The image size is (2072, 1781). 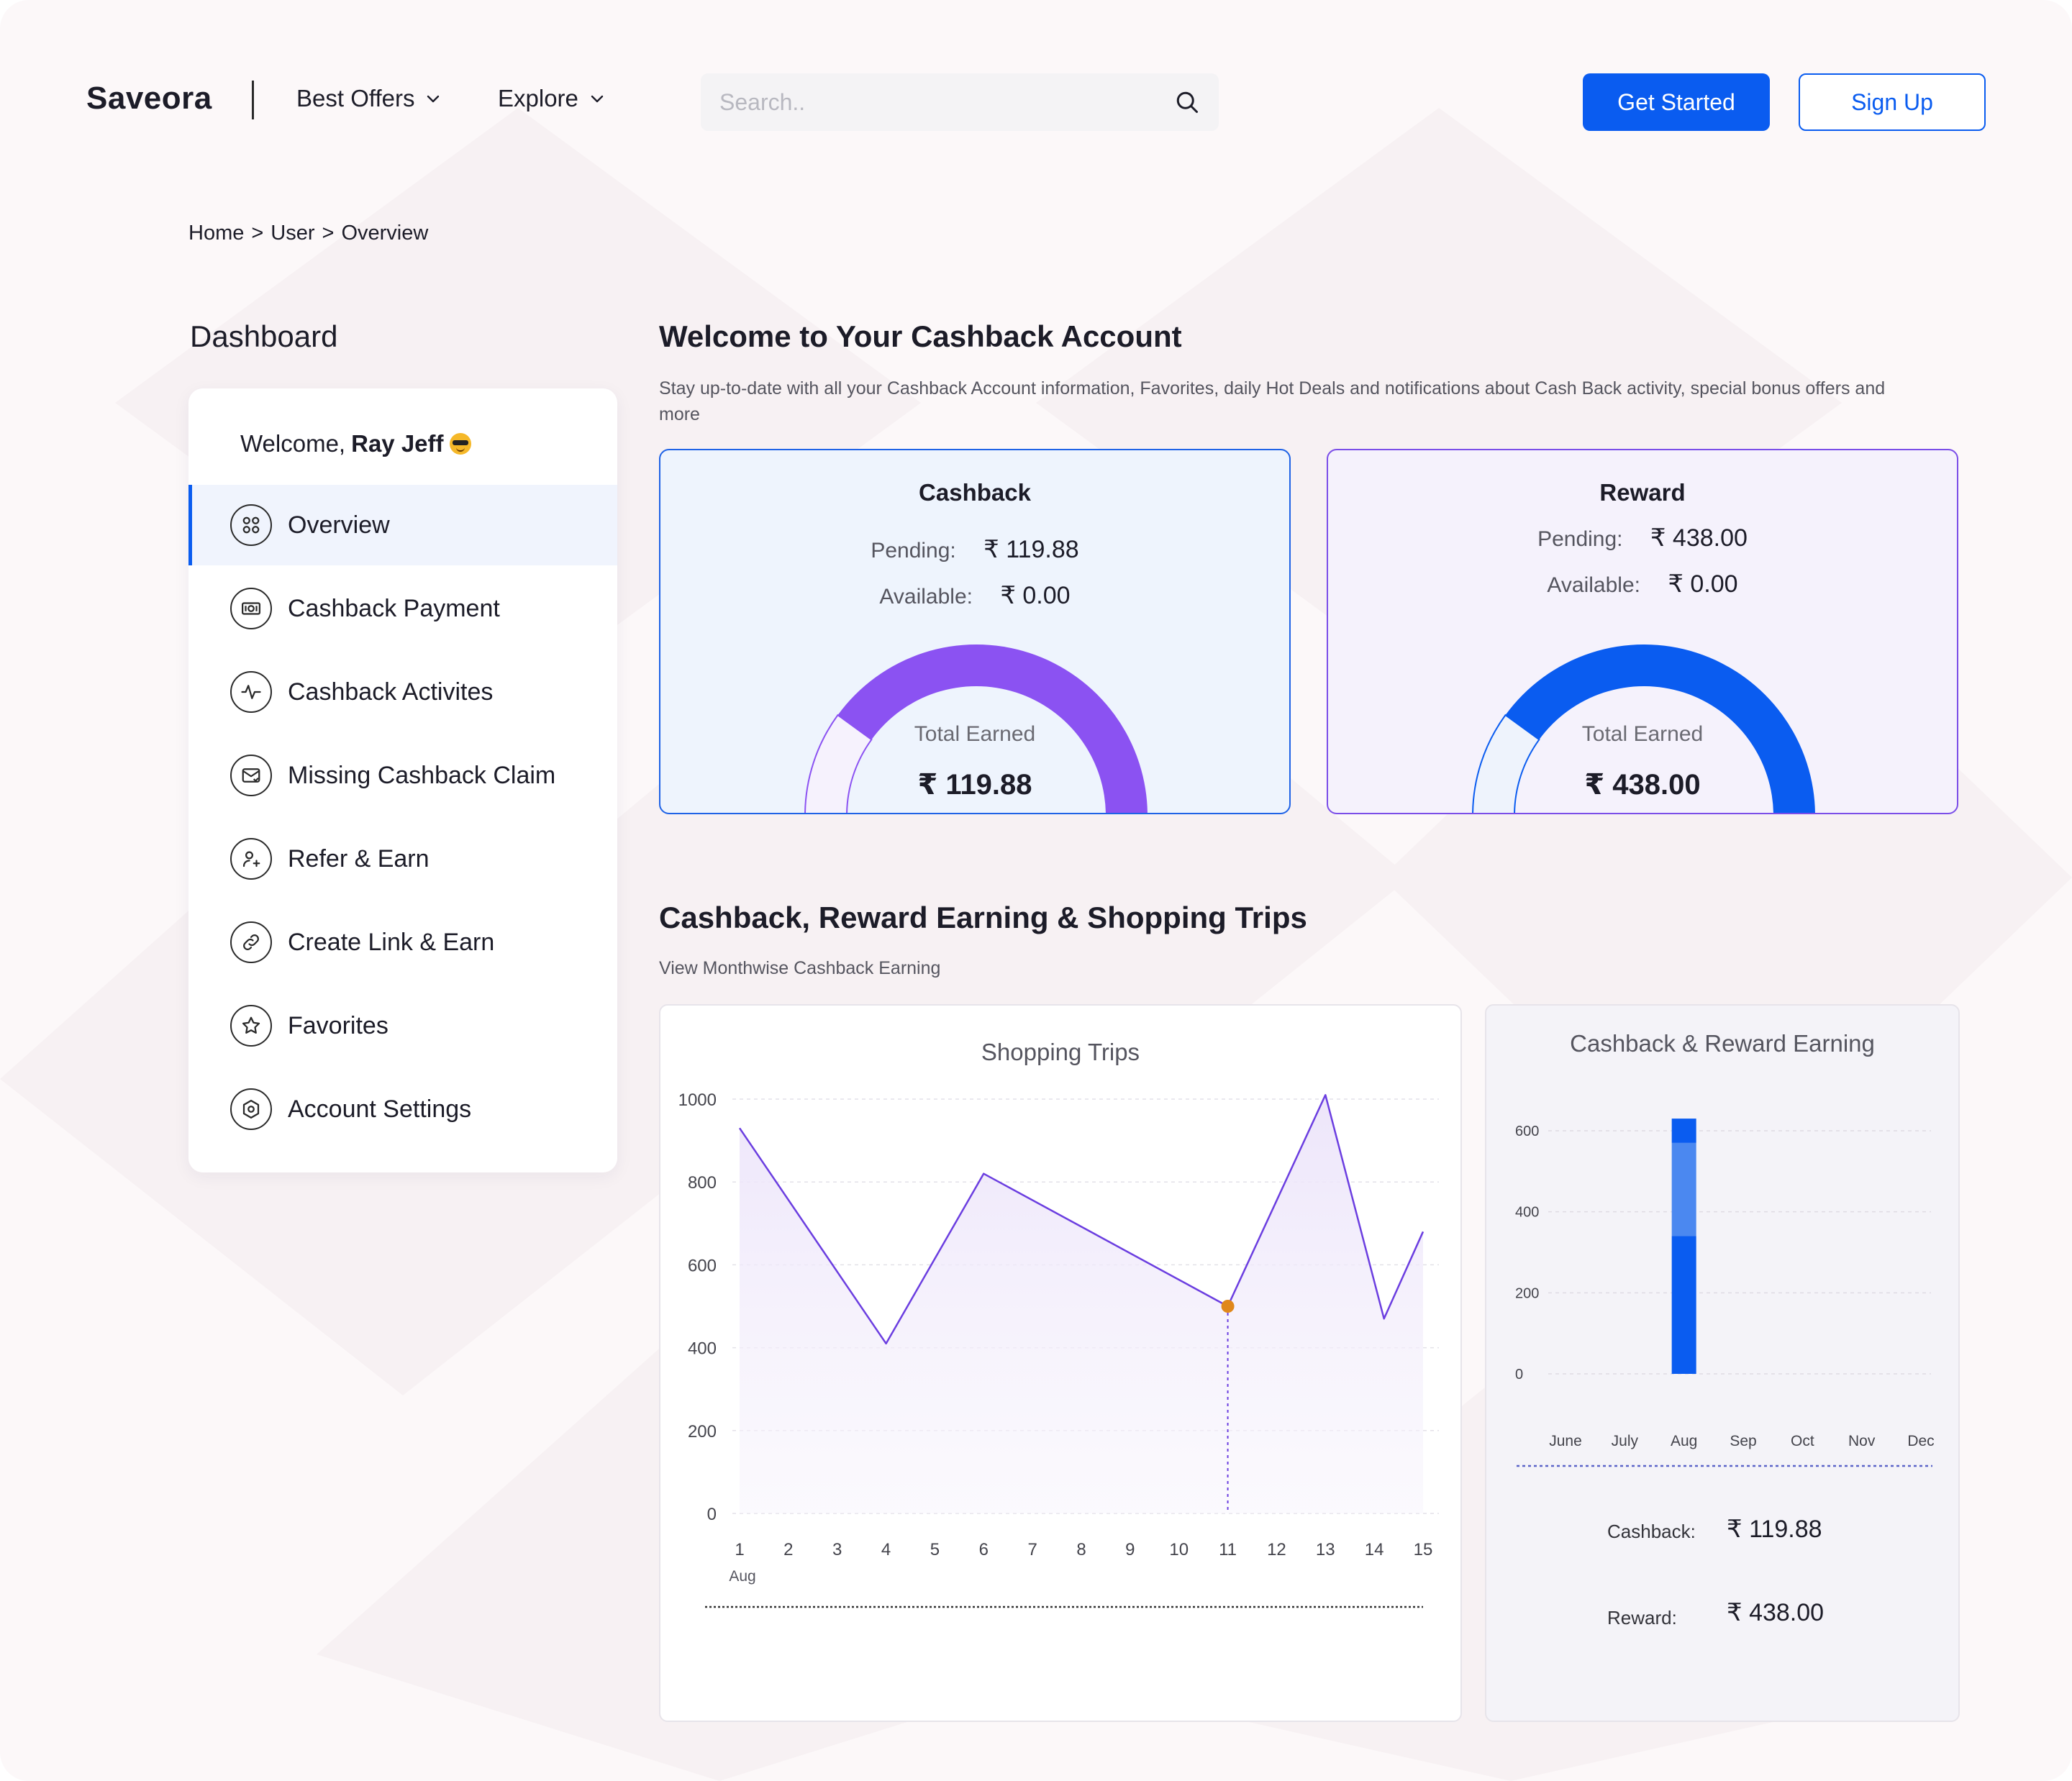 What do you see at coordinates (975, 595) in the screenshot?
I see `cashback-available: Available: ₹ 0.00` at bounding box center [975, 595].